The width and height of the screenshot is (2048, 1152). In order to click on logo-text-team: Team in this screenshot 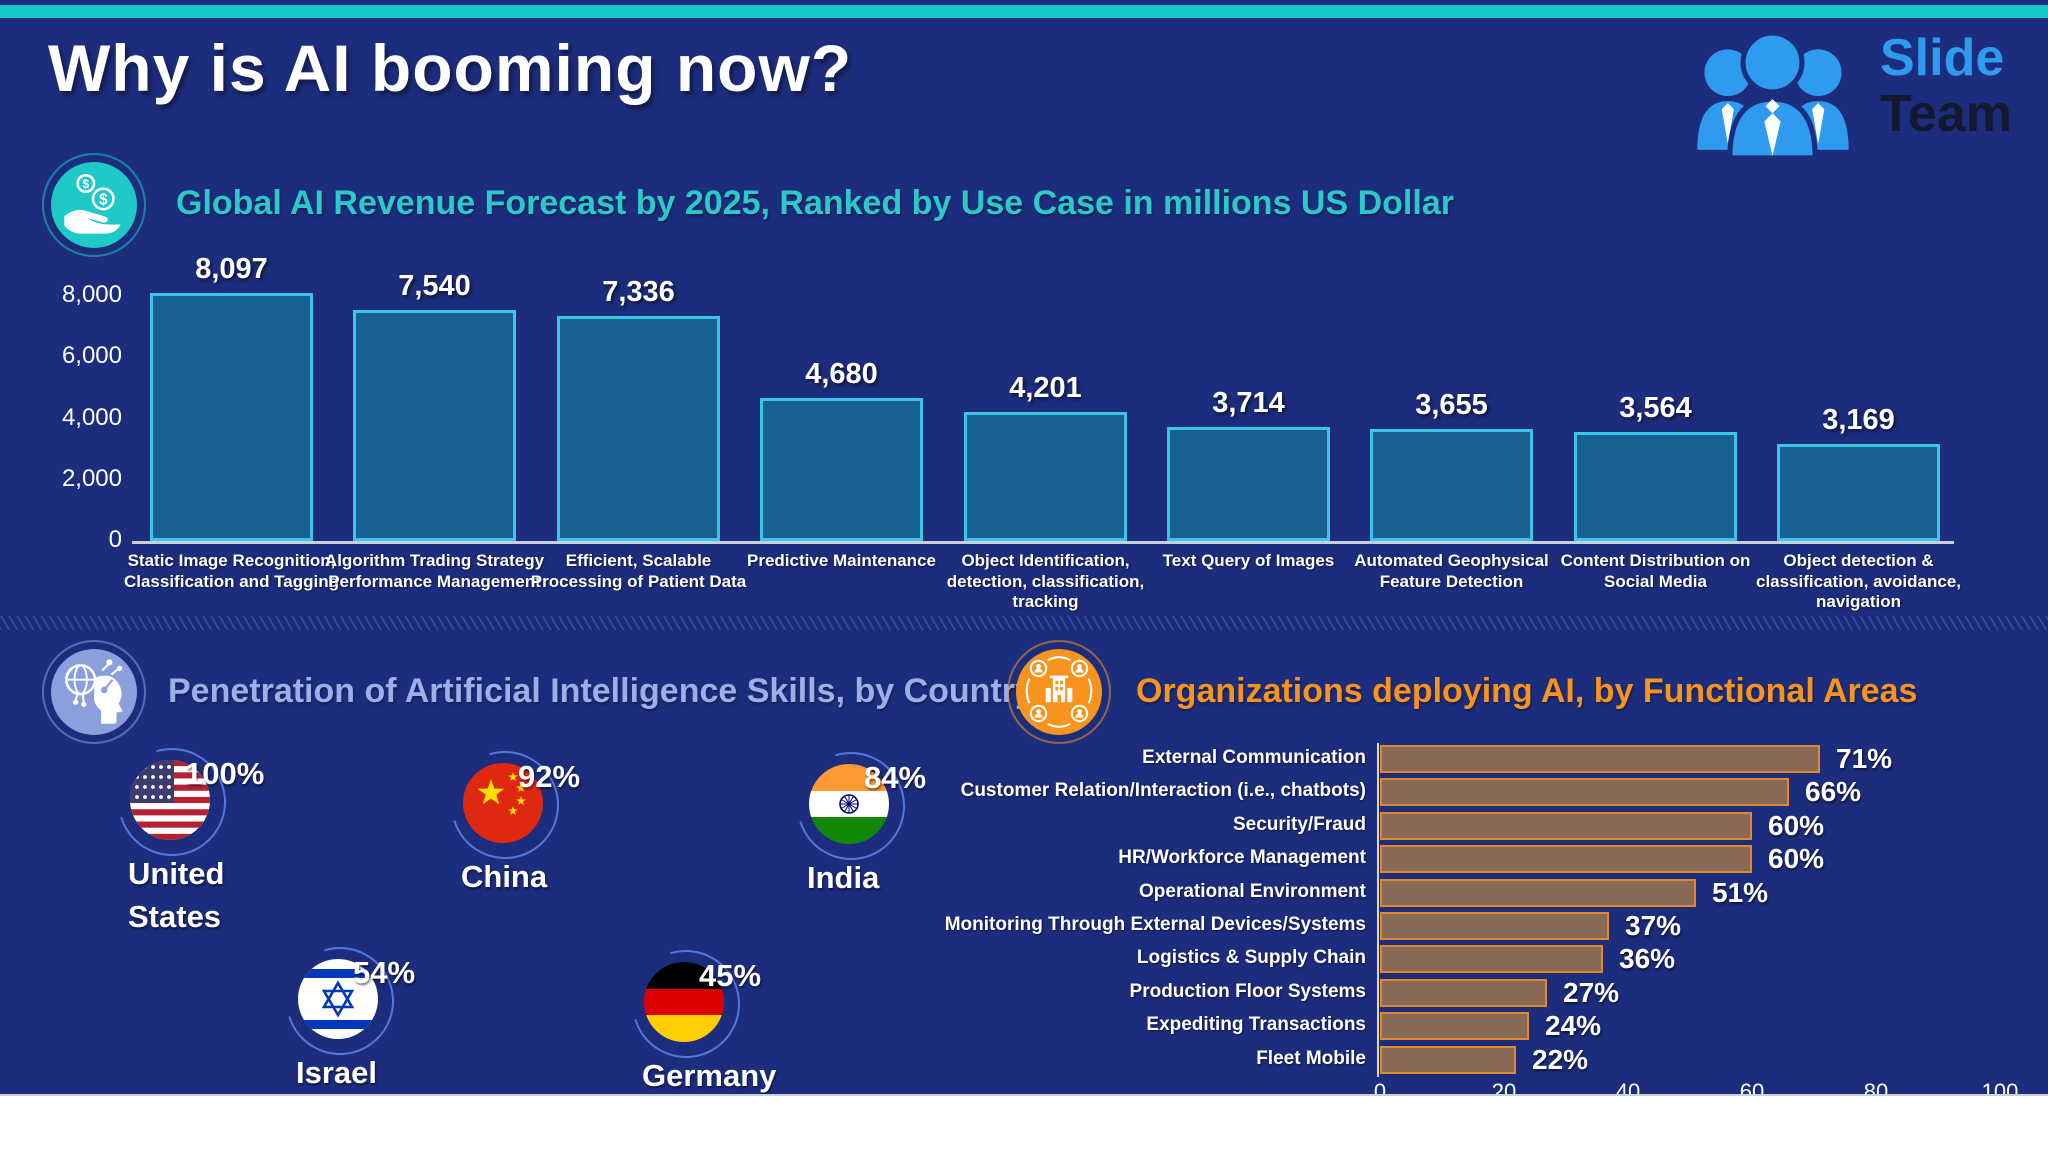, I will do `click(1946, 114)`.